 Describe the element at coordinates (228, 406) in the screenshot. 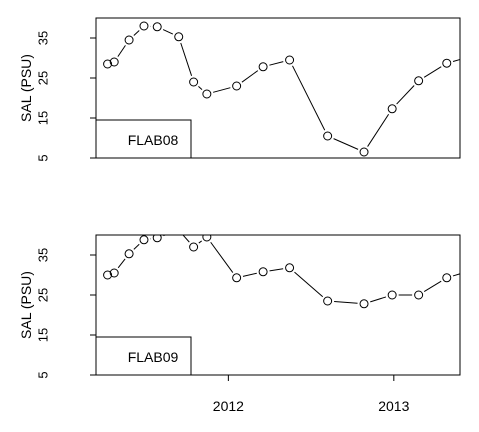

I see `x-tick-label: 2012` at that location.